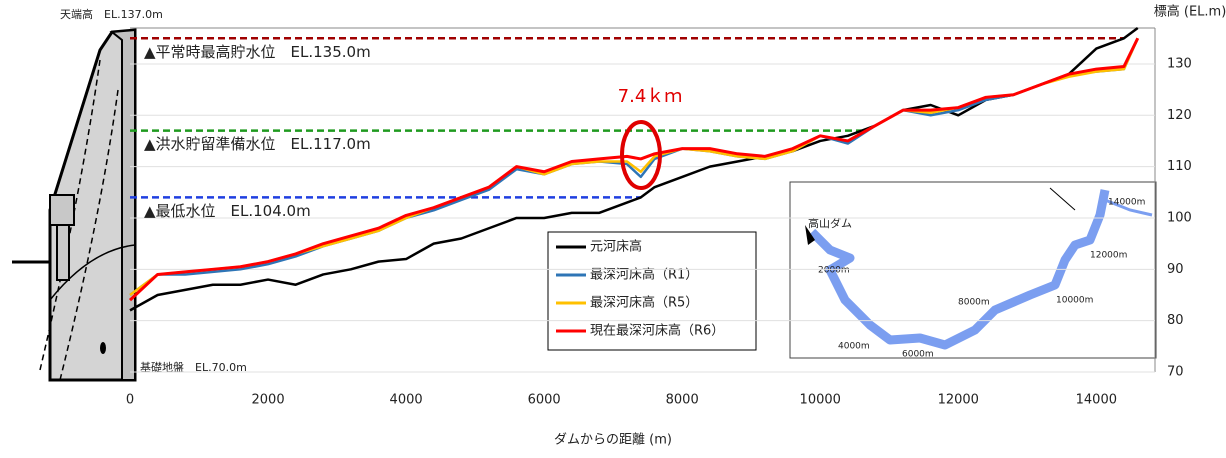 The image size is (1226, 458). What do you see at coordinates (1175, 320) in the screenshot?
I see `y-tick-label: 80` at bounding box center [1175, 320].